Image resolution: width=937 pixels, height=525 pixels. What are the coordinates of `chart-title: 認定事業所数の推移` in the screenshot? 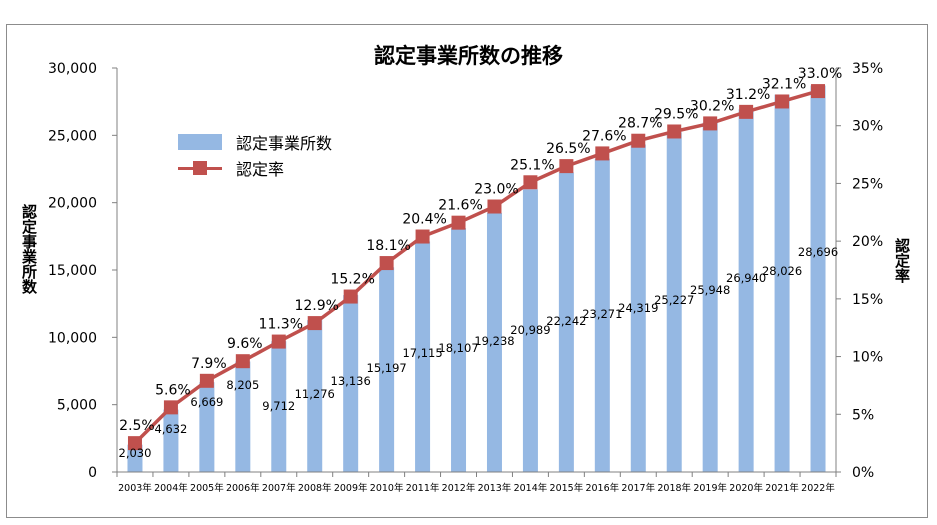 It's located at (468, 56).